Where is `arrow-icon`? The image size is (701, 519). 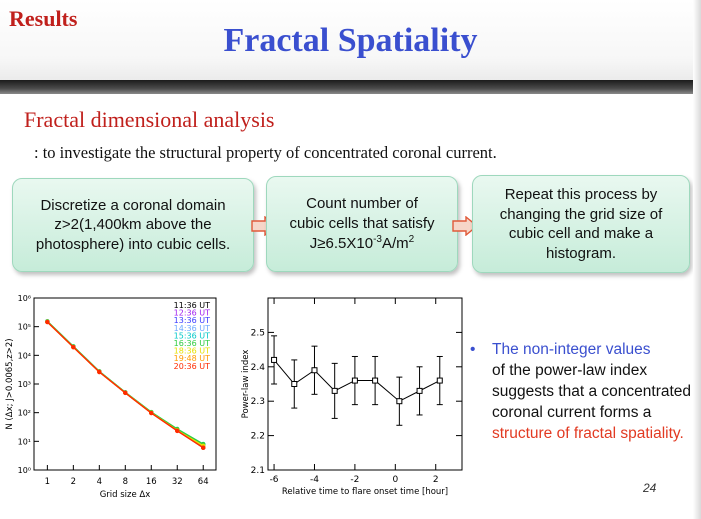
arrow-icon is located at coordinates (465, 226).